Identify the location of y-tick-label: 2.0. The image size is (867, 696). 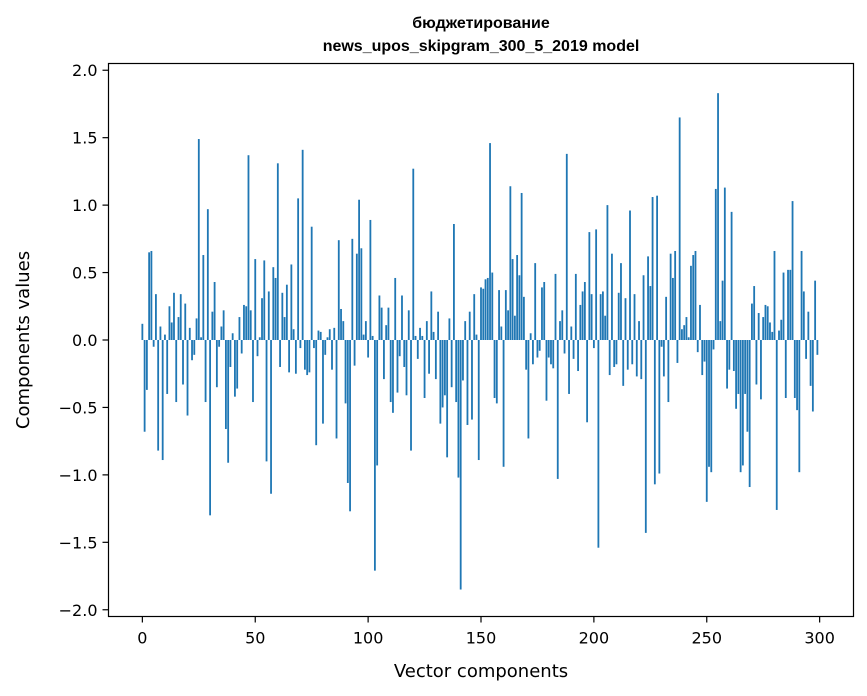
(84, 70).